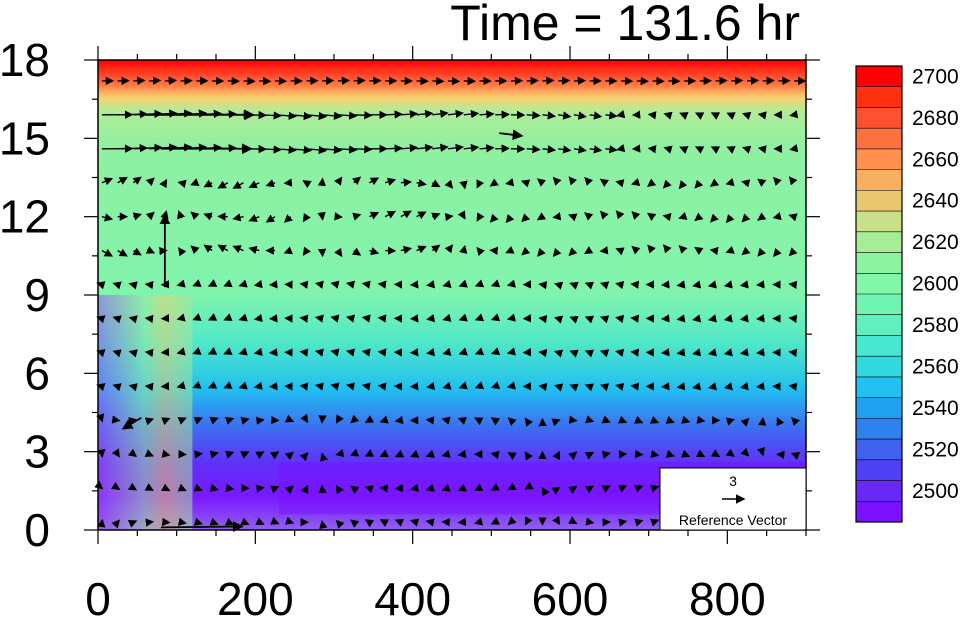 The width and height of the screenshot is (970, 618). Describe the element at coordinates (511, 135) in the screenshot. I see `wind-vector-strong` at that location.